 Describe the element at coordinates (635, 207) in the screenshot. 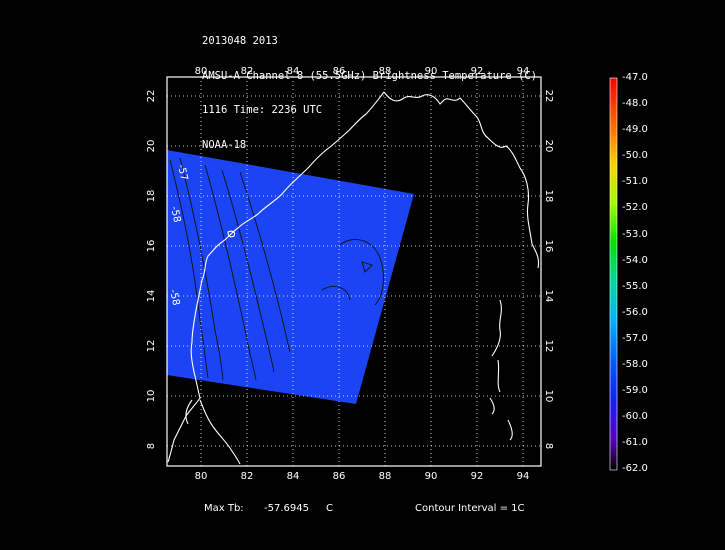

I see `colorbar-label: -52.0` at that location.